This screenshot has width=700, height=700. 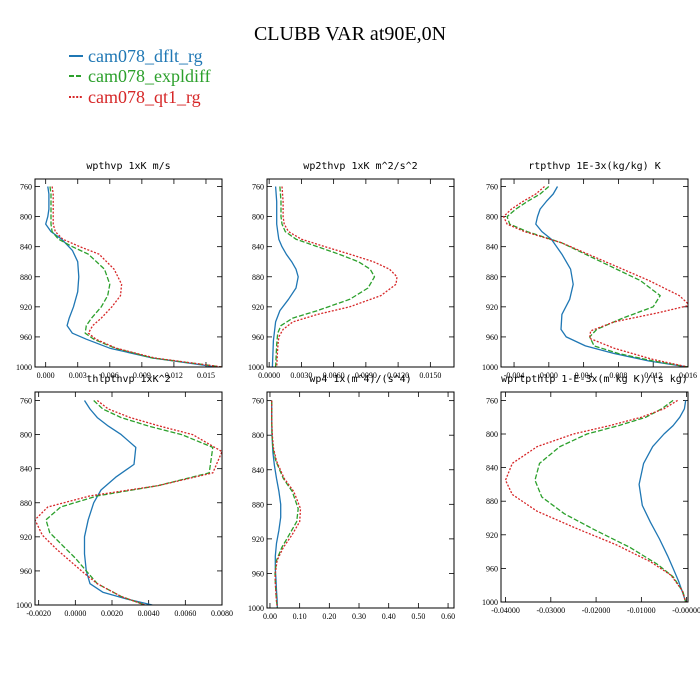 I want to click on x-tick-label: 0.008, so click(x=618, y=375).